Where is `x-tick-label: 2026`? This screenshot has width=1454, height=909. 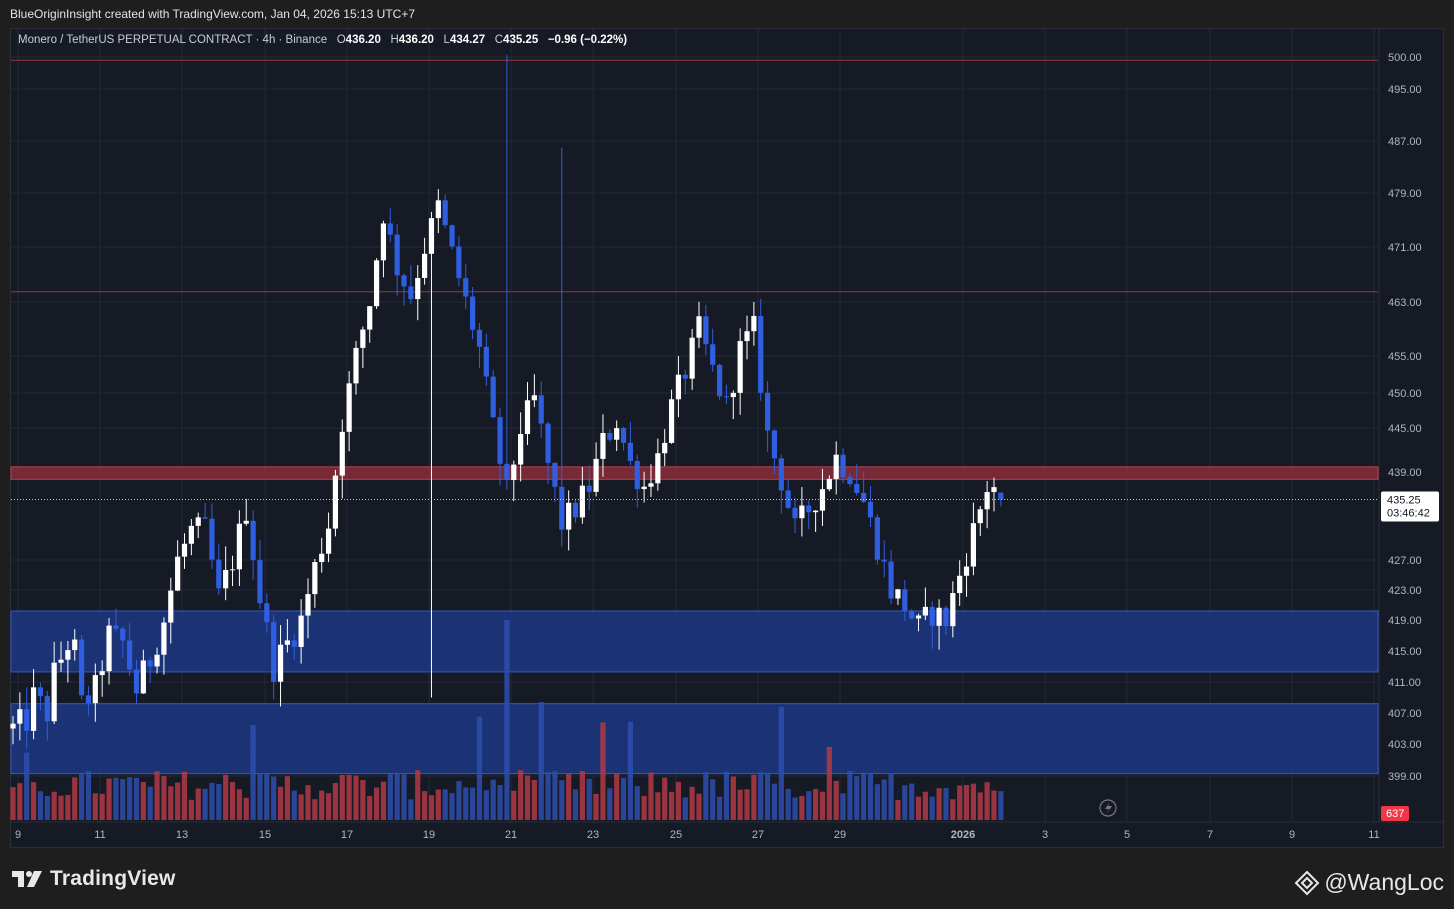 x-tick-label: 2026 is located at coordinates (963, 835).